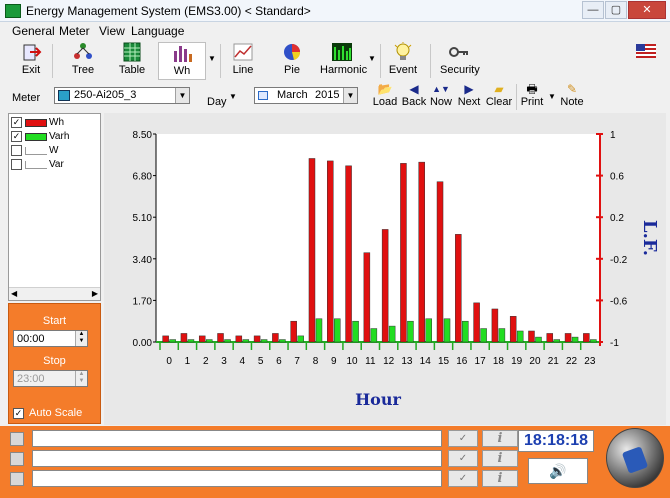  What do you see at coordinates (212, 58) in the screenshot?
I see `wh-dropdown-icon: ▼` at bounding box center [212, 58].